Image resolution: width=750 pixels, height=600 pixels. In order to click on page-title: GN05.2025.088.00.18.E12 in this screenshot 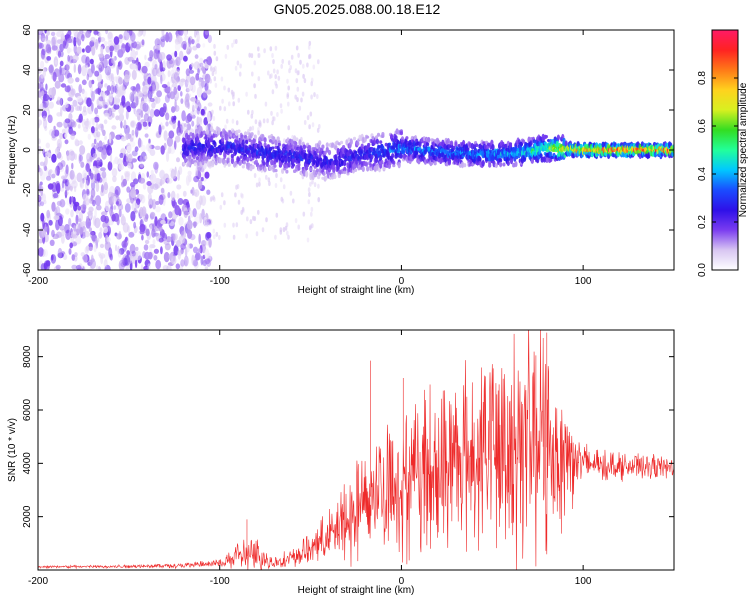, I will do `click(357, 9)`.